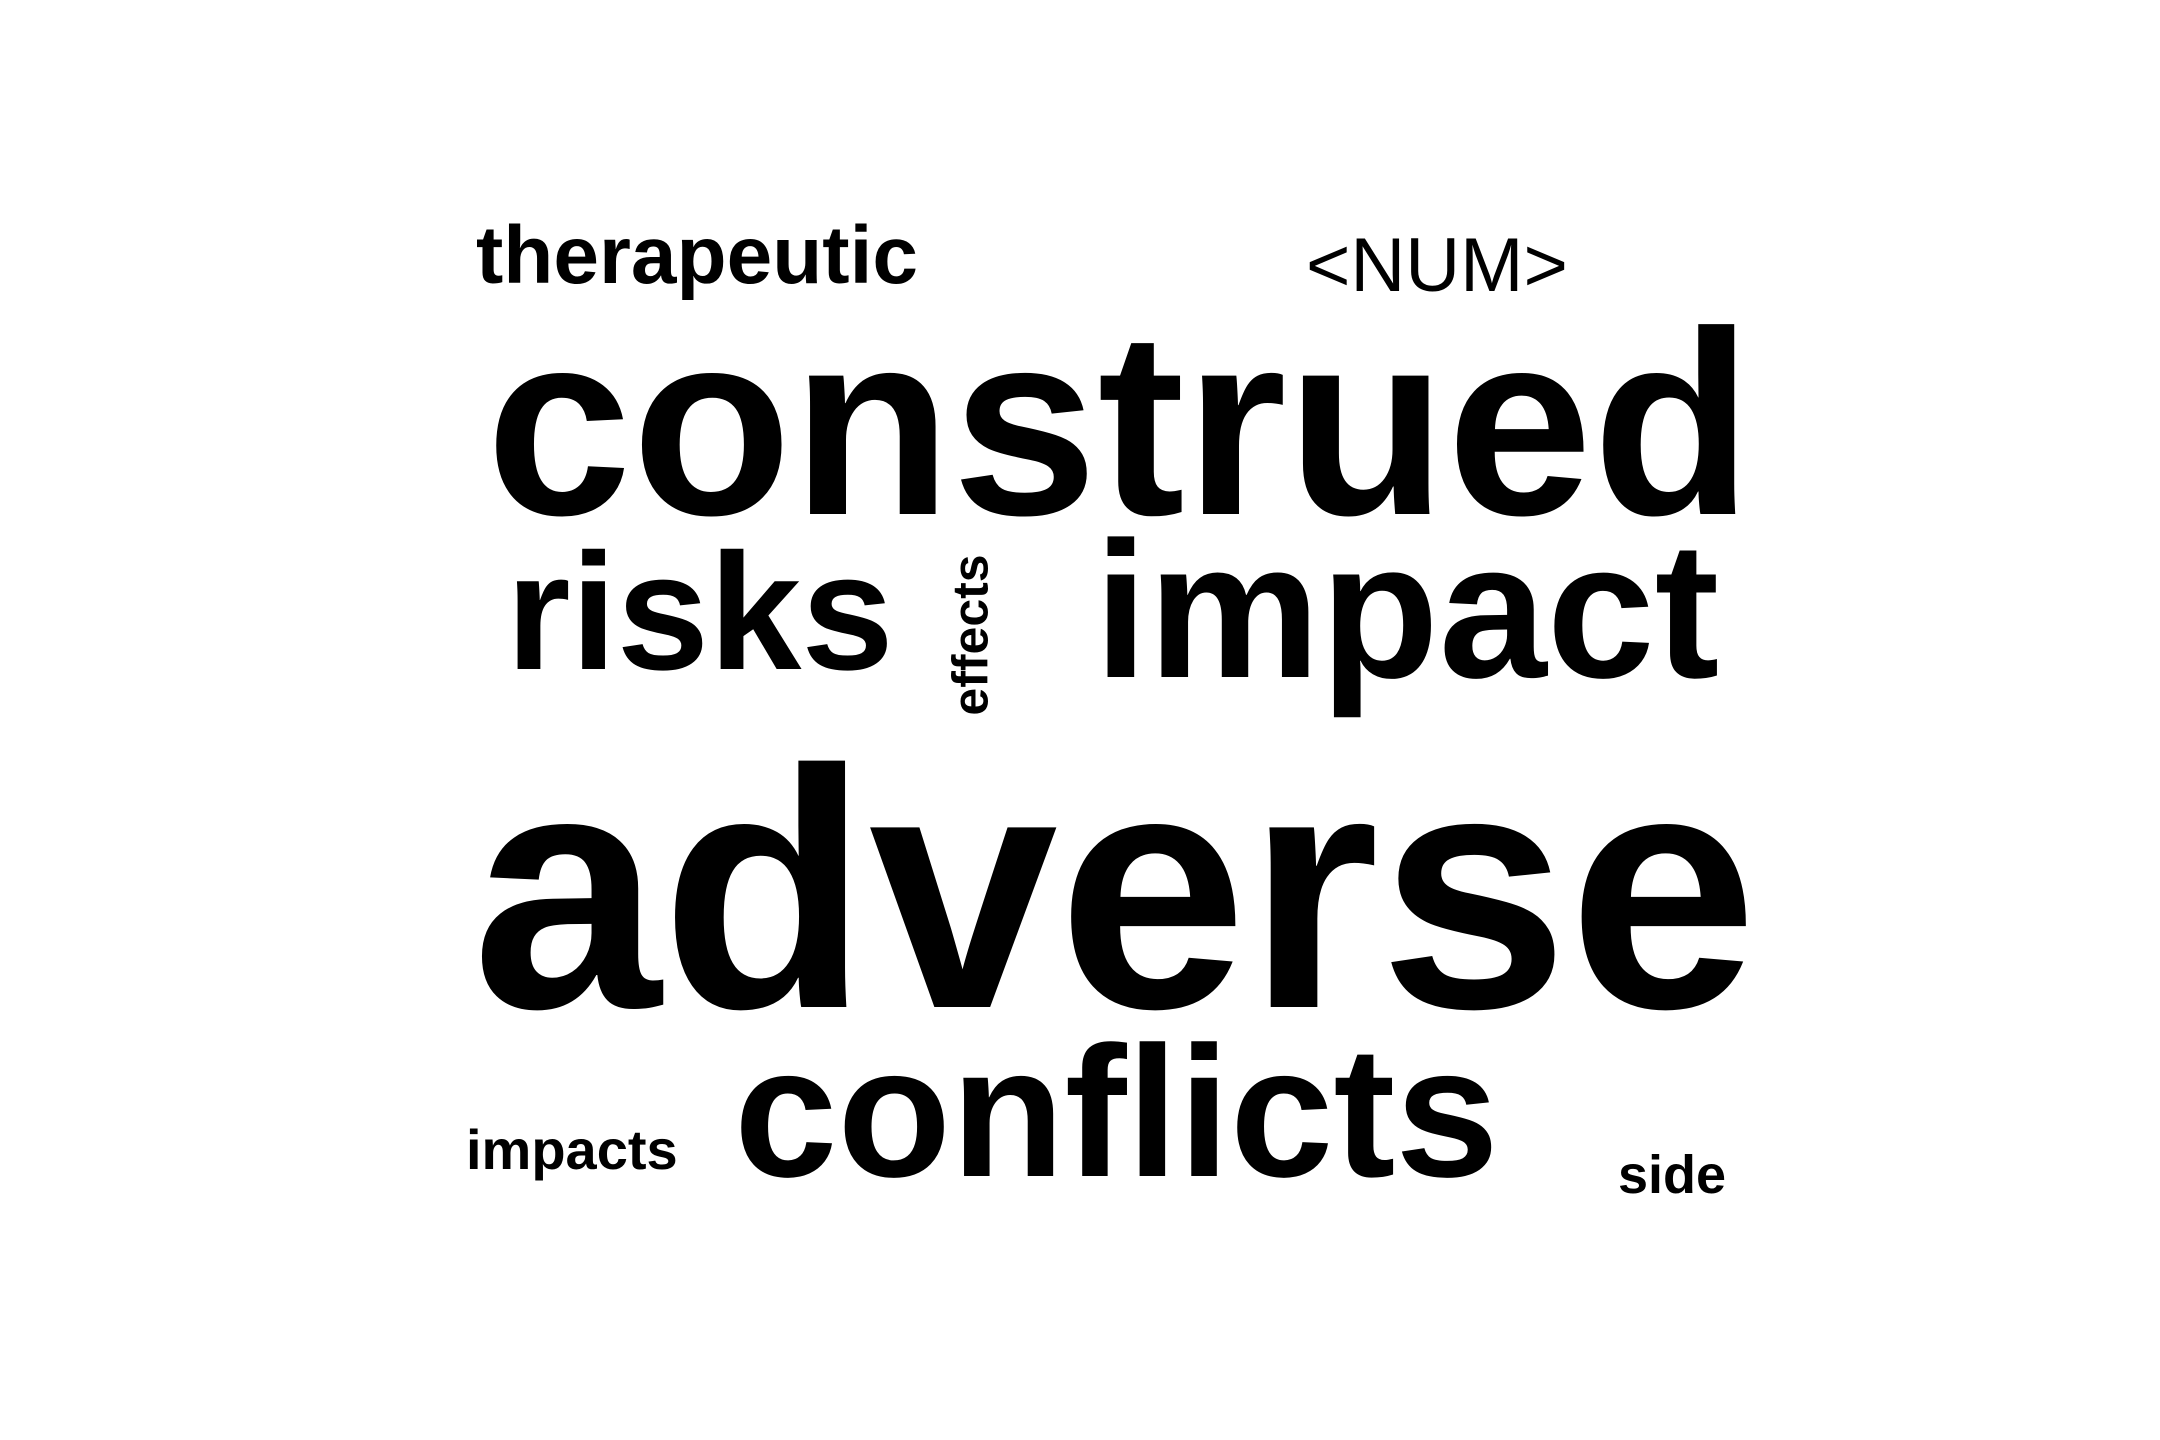 Image resolution: width=2160 pixels, height=1440 pixels. I want to click on word-side: side, so click(1672, 1175).